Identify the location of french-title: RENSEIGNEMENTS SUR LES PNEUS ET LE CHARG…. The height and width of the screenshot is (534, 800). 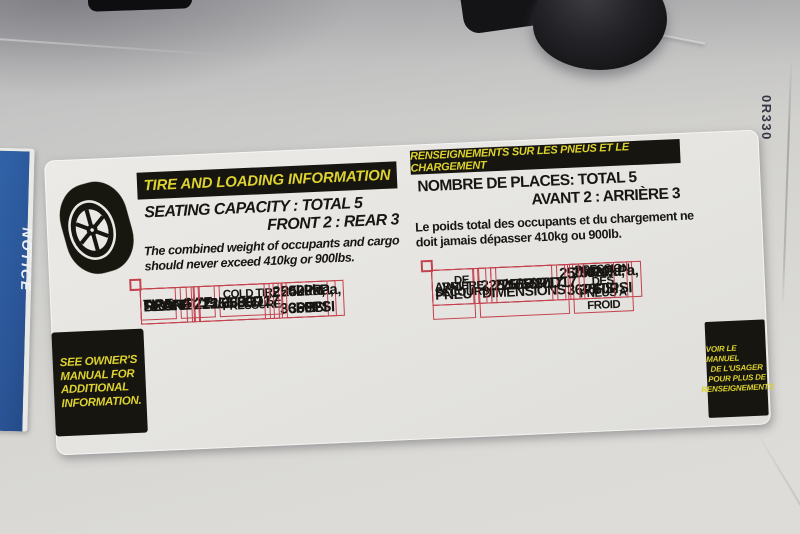
(519, 158).